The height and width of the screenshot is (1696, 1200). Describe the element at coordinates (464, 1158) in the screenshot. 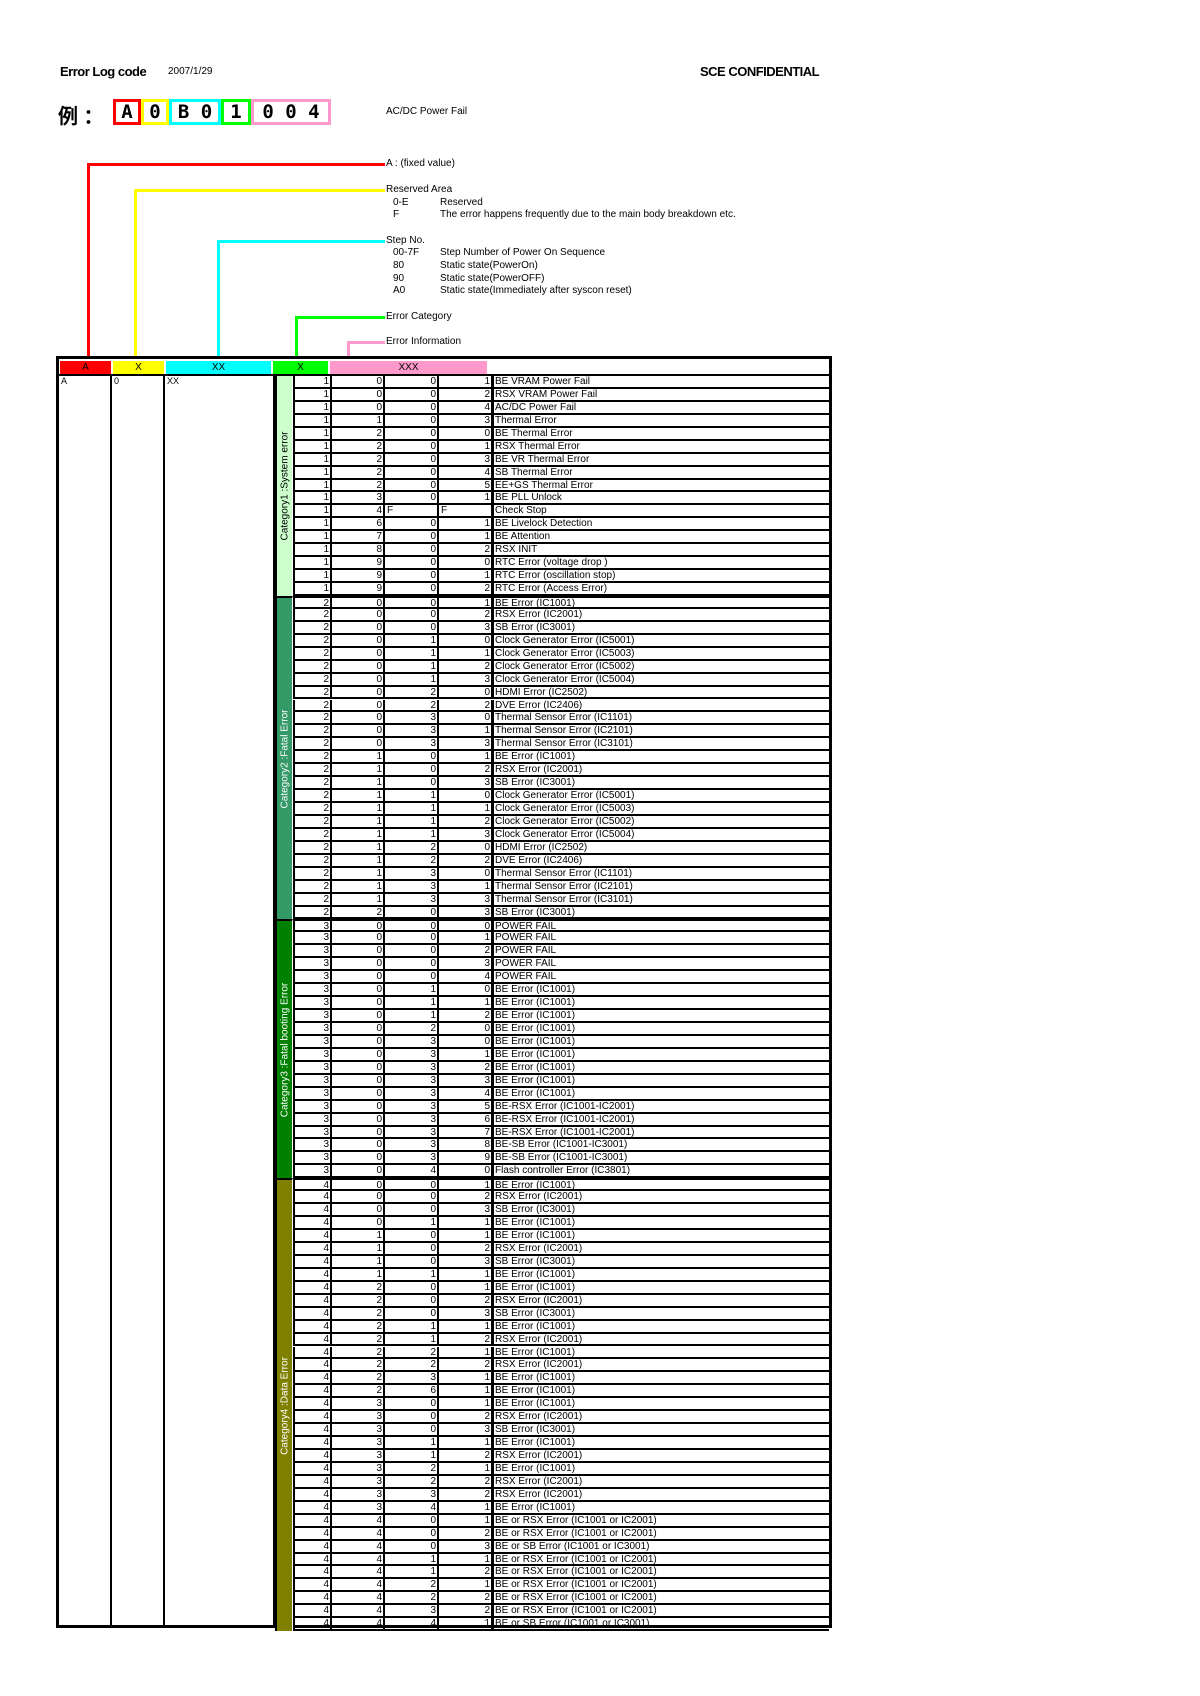

I see `code-digit-3: 9` at that location.